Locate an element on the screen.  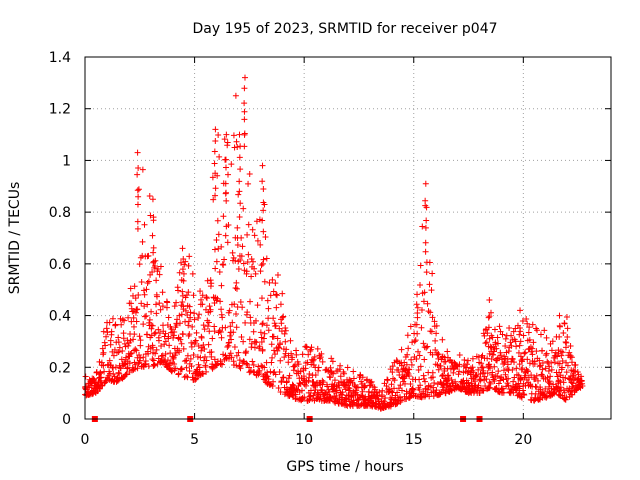
y-tick-labels: 0 0.2 0.4 0.6 0.8 1 1.2 1.4 is located at coordinates (60, 239).